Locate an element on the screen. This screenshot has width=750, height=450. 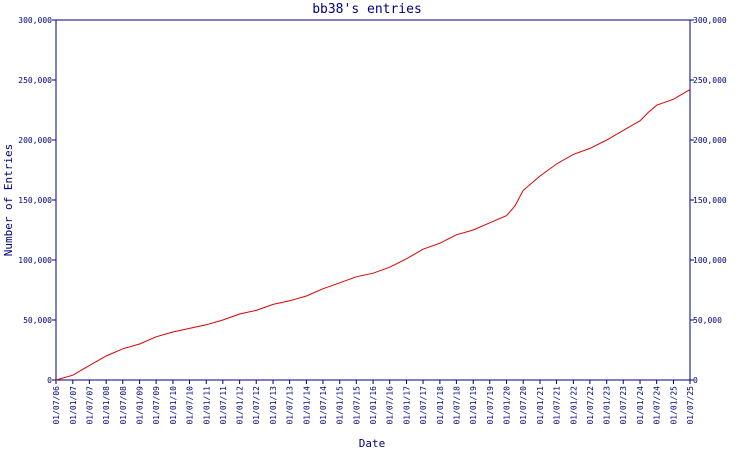
y-tick-label-right: 150,000 is located at coordinates (710, 200).